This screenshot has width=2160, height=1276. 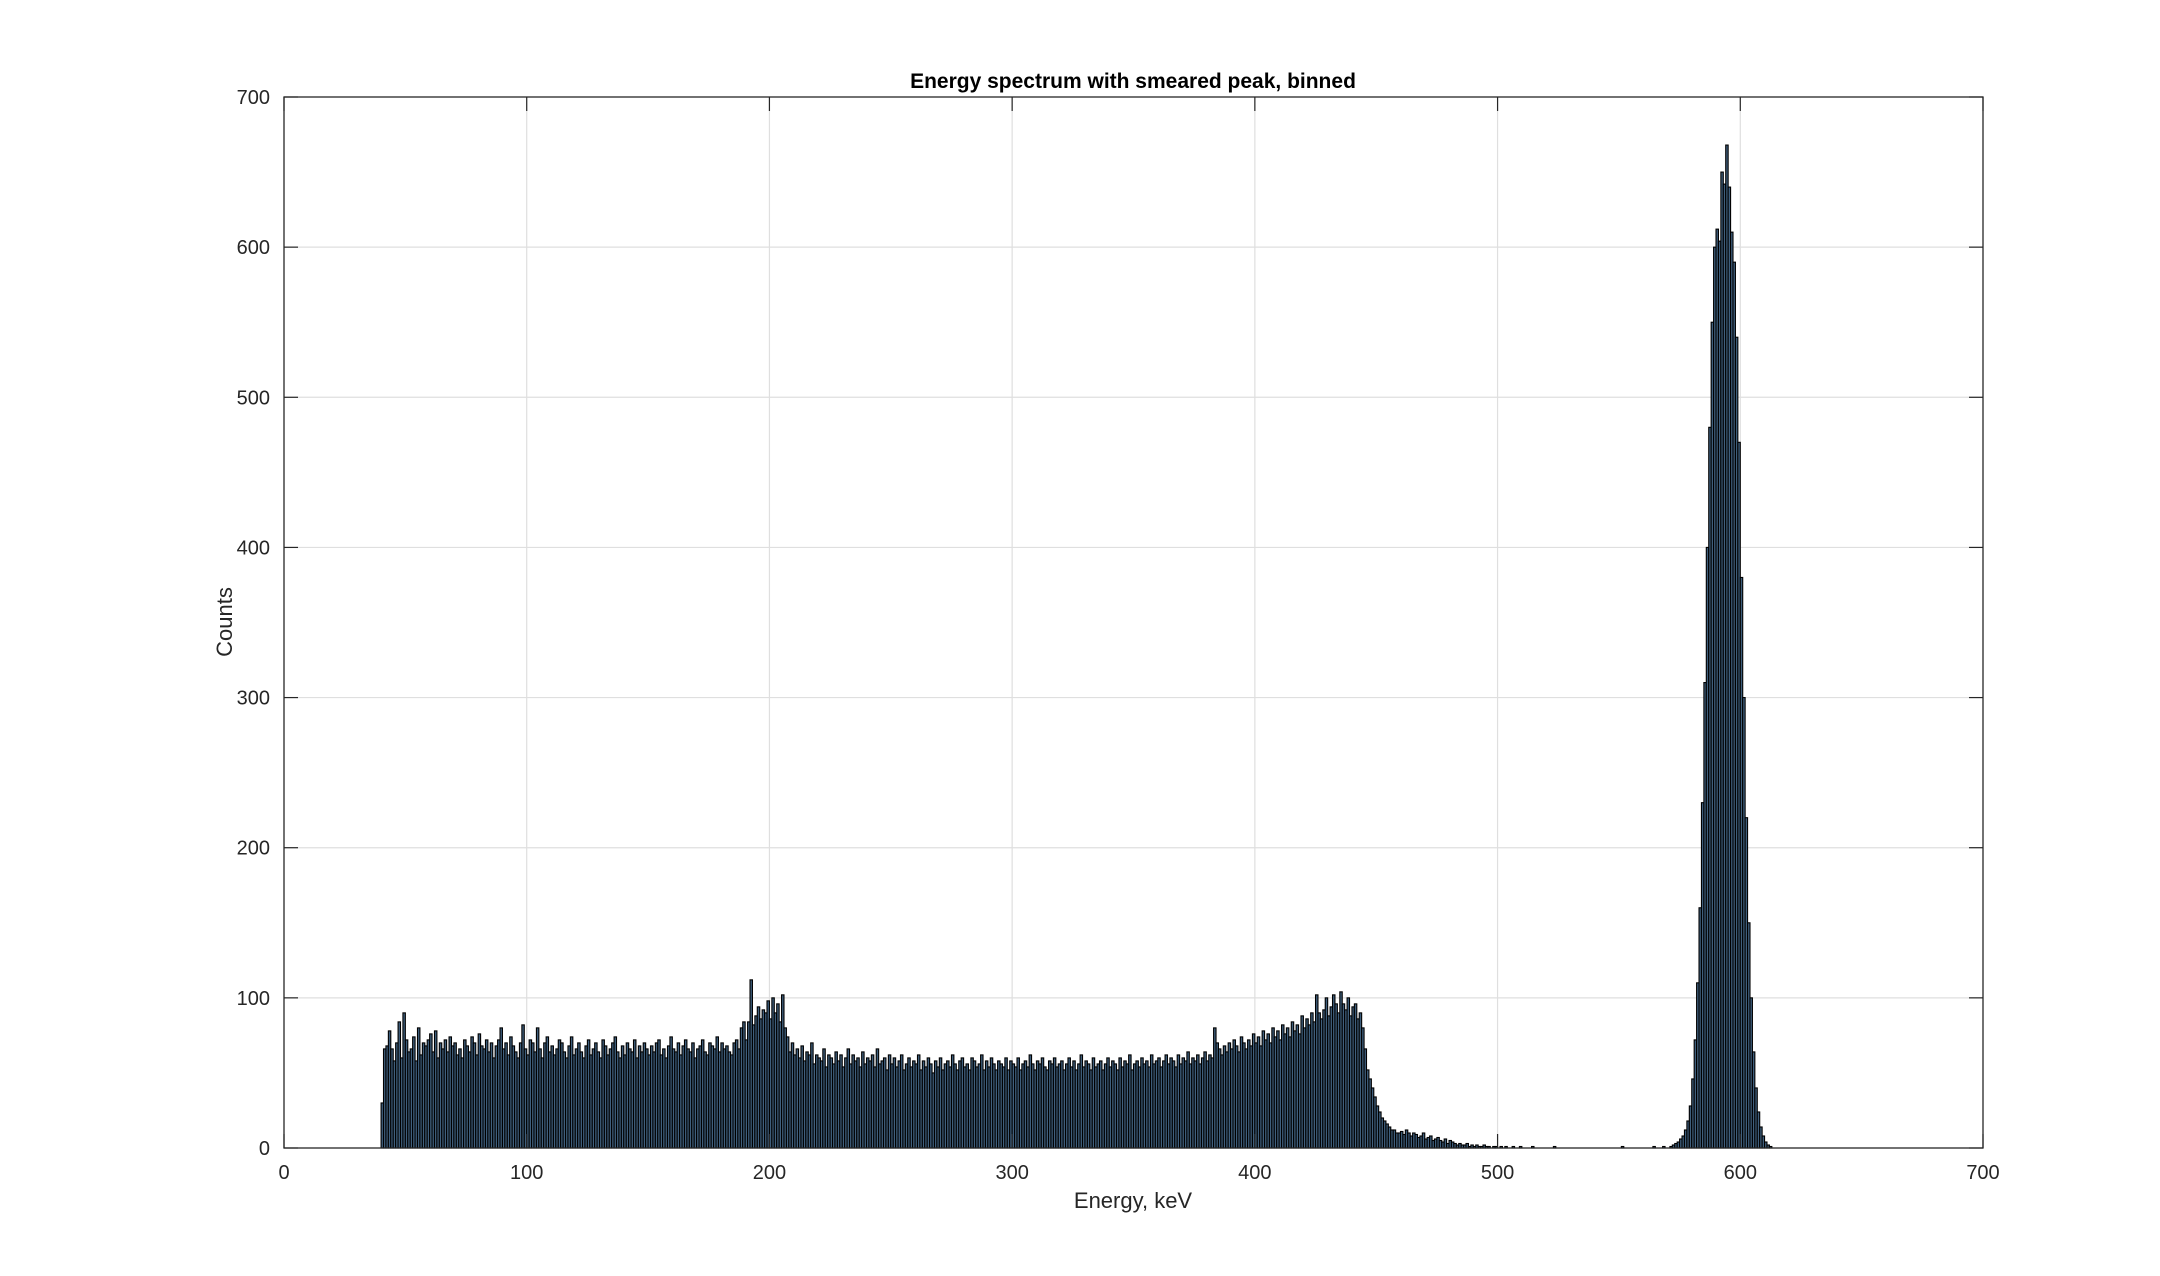 I want to click on y-axis-label: Counts, so click(x=224, y=622).